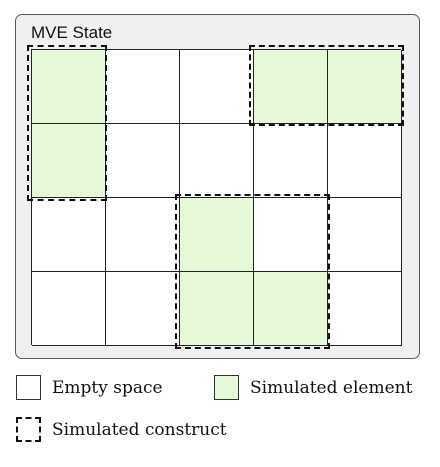  Describe the element at coordinates (72, 32) in the screenshot. I see `state-title: MVE State` at that location.